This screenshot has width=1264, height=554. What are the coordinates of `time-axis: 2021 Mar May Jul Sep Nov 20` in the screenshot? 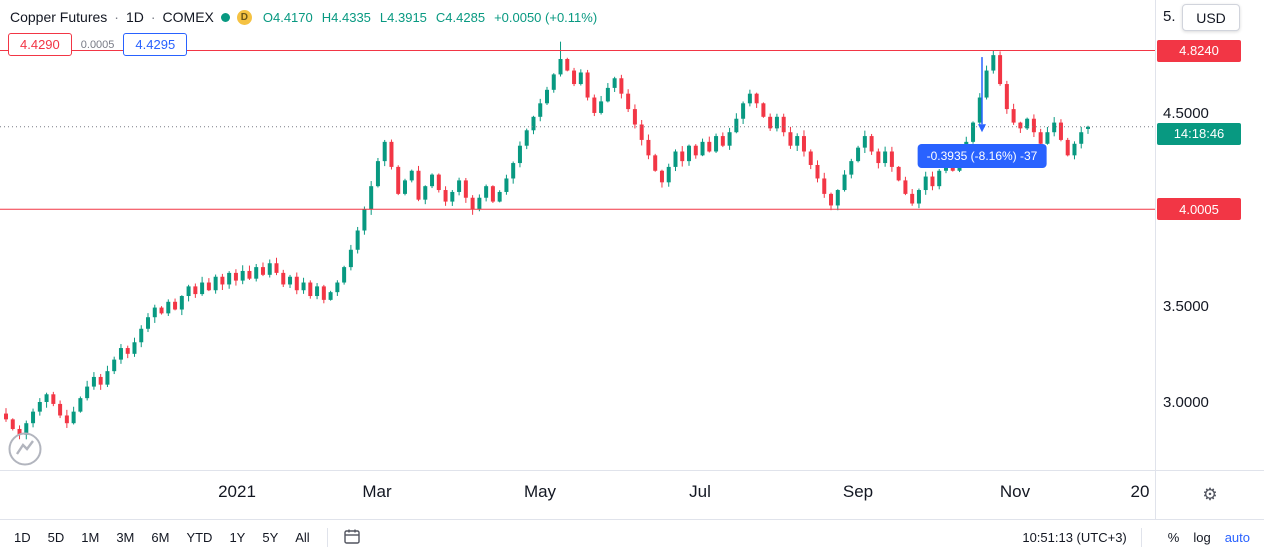 It's located at (577, 495).